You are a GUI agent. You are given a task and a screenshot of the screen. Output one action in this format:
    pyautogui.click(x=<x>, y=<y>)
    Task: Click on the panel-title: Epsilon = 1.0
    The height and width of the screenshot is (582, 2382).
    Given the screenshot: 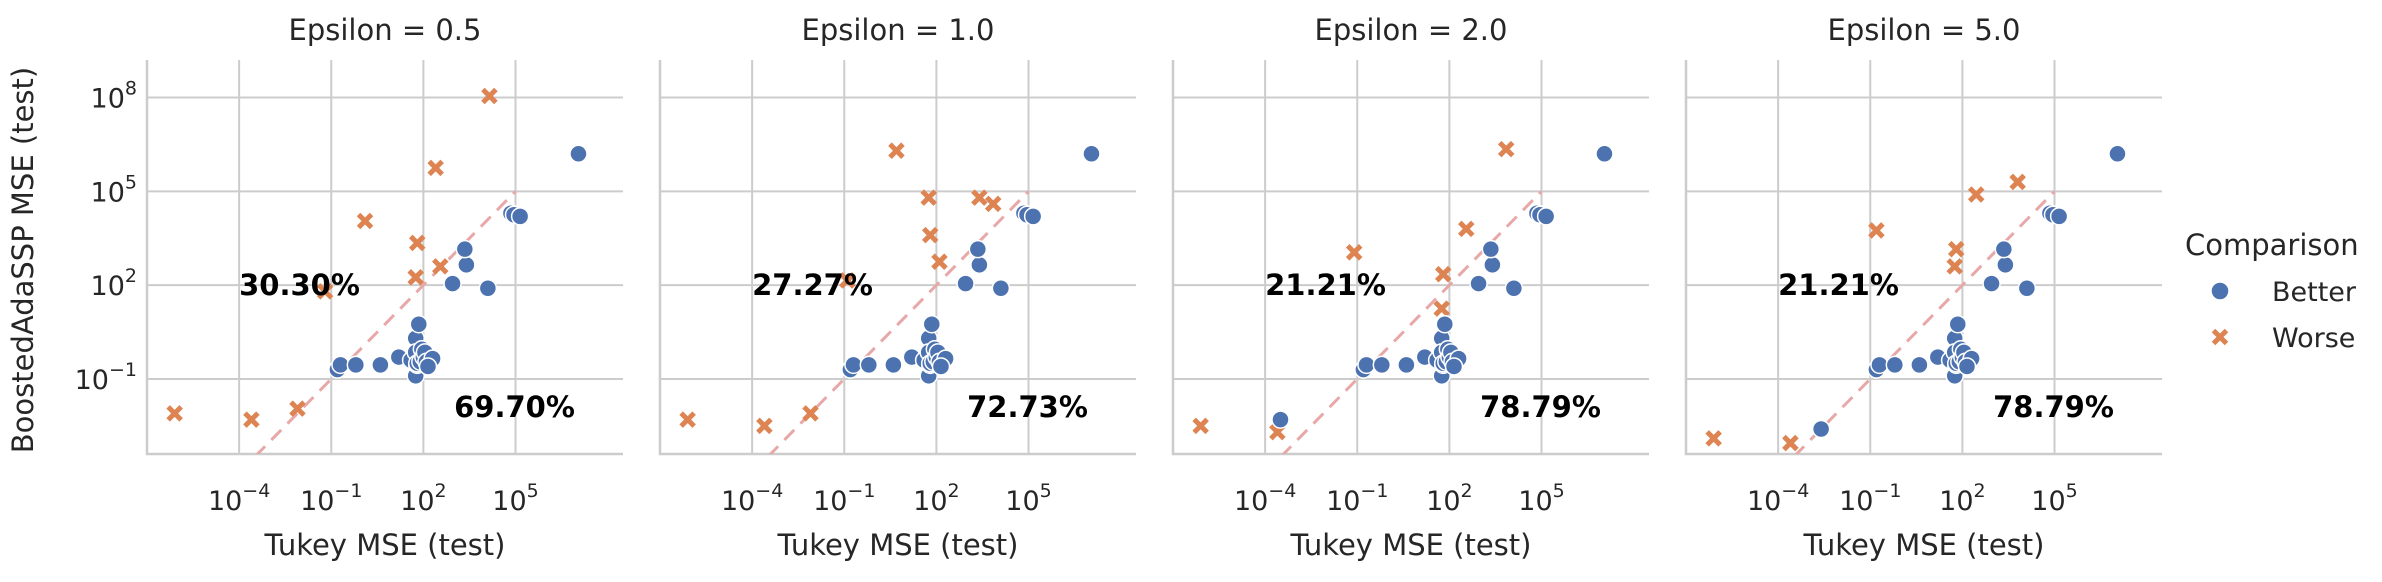 What is the action you would take?
    pyautogui.click(x=898, y=30)
    